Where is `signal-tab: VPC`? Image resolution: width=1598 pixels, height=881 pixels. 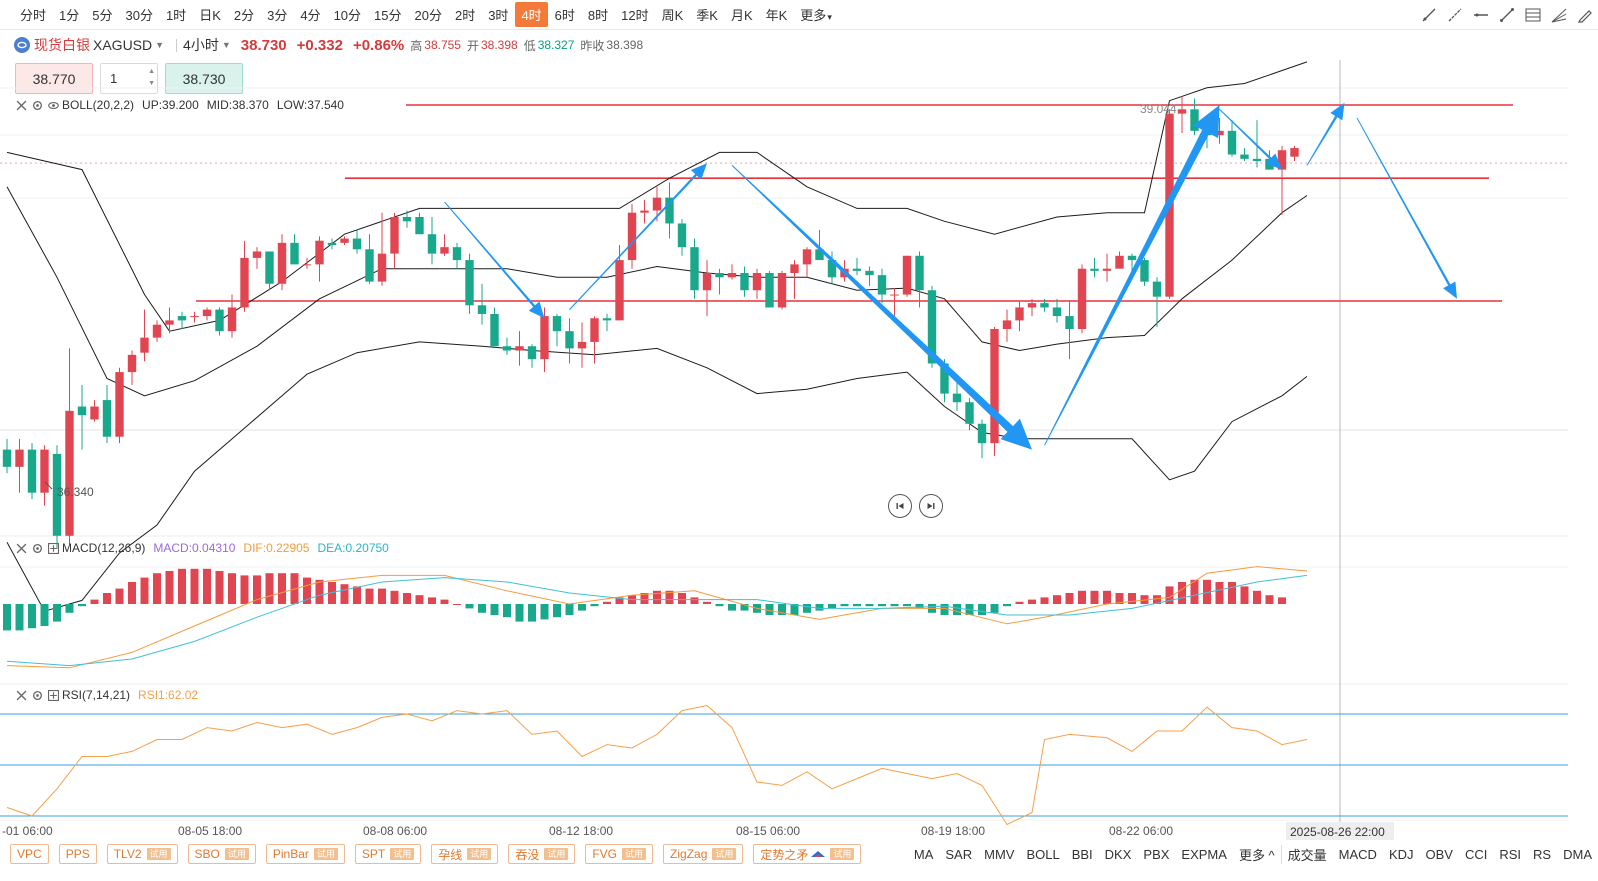 signal-tab: VPC is located at coordinates (29, 854).